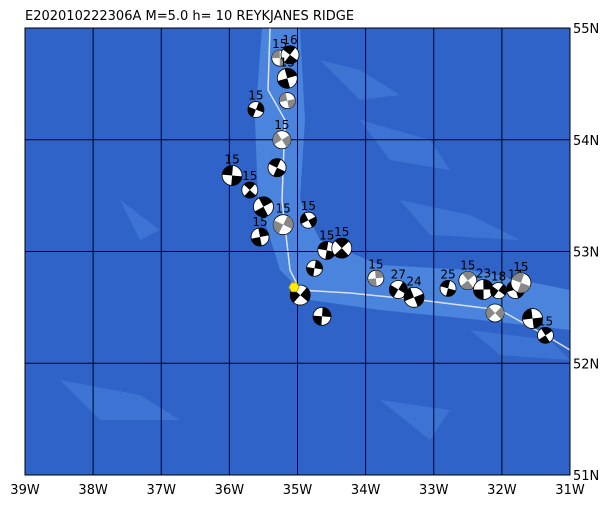 This screenshot has width=608, height=509. What do you see at coordinates (502, 490) in the screenshot?
I see `lon-label: 32W` at bounding box center [502, 490].